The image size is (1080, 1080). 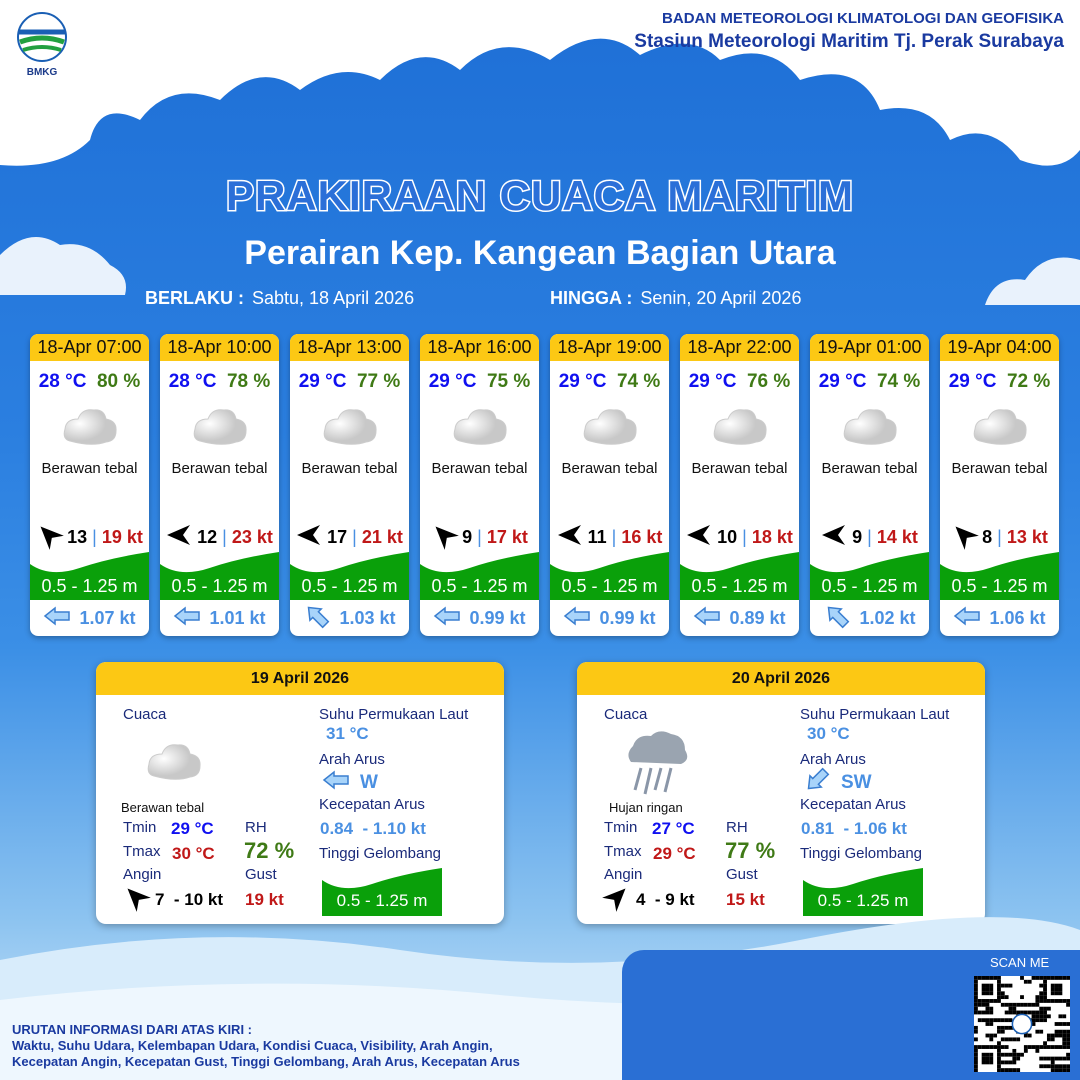 What do you see at coordinates (333, 298) in the screenshot?
I see `valid-from-date: Sabtu, 18 April 2026` at bounding box center [333, 298].